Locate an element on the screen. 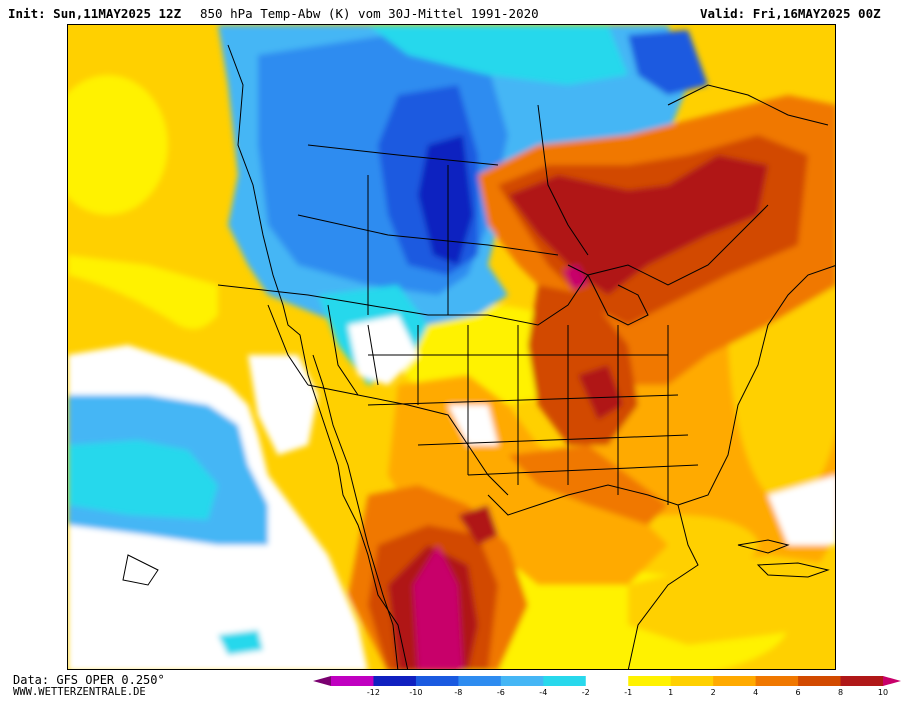 This screenshot has height=702, width=902. gulf-coastline is located at coordinates (593, 576).